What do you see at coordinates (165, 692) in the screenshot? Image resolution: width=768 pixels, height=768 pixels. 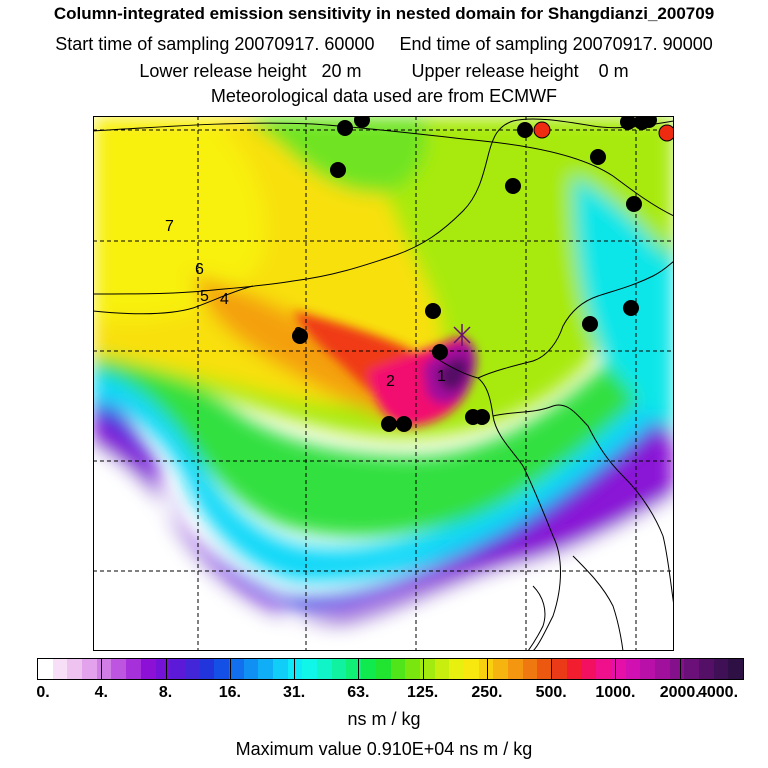 I see `colorbar-label: 8.` at bounding box center [165, 692].